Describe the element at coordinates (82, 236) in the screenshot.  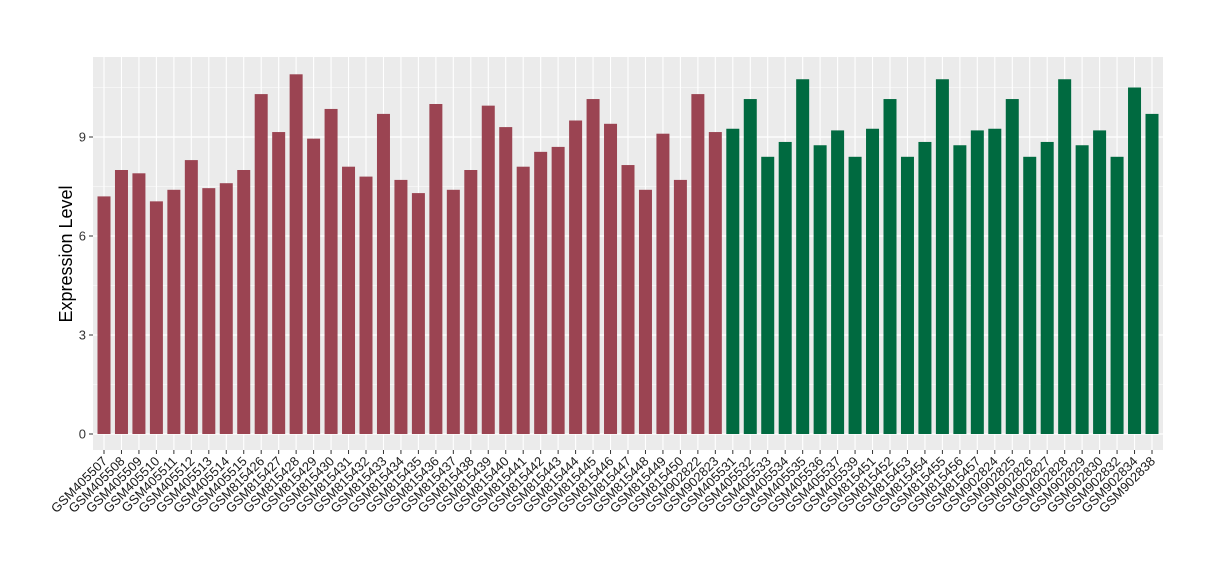
I see `y-tick-label: 6` at that location.